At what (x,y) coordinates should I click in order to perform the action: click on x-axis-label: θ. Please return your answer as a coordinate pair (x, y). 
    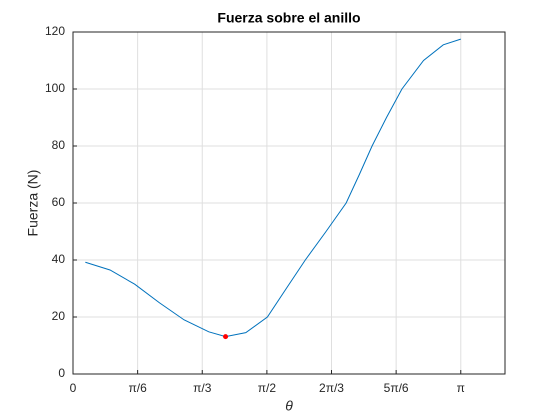
    Looking at the image, I should click on (289, 406).